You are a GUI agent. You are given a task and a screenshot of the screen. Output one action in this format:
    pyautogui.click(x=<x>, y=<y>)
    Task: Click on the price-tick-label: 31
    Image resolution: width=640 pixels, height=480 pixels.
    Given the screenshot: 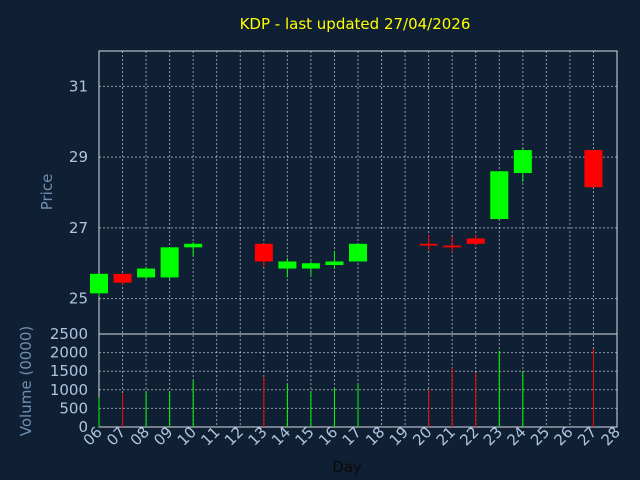 What is the action you would take?
    pyautogui.click(x=78, y=86)
    